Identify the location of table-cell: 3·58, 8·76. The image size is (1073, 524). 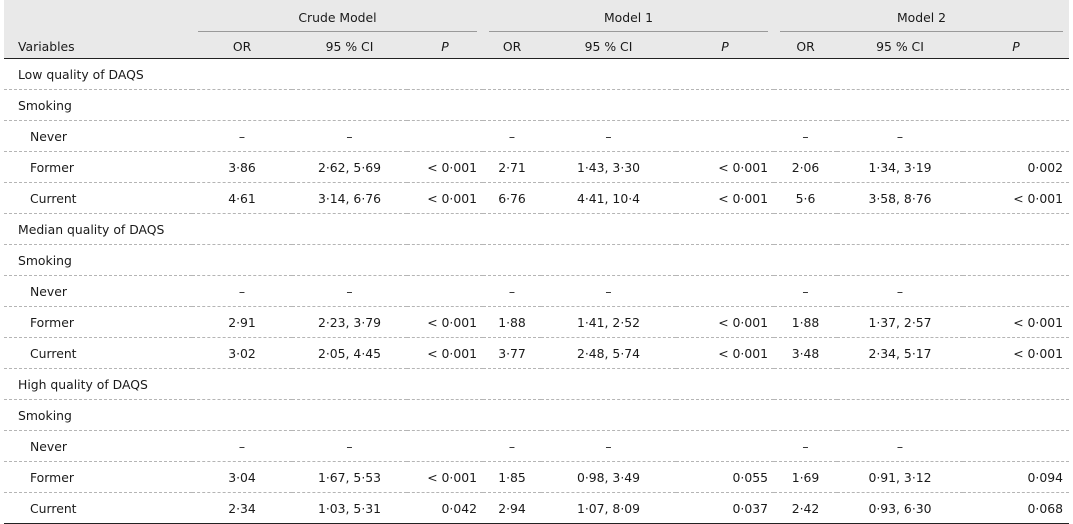
(900, 198).